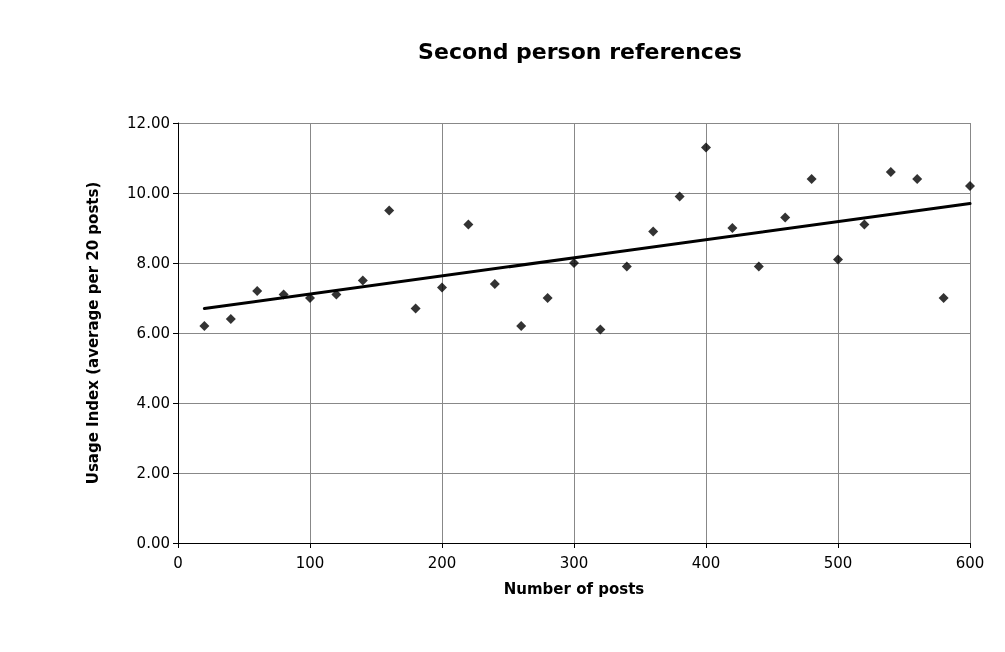 The width and height of the screenshot is (1005, 652). Describe the element at coordinates (310, 562) in the screenshot. I see `x-tick-label: 100` at that location.